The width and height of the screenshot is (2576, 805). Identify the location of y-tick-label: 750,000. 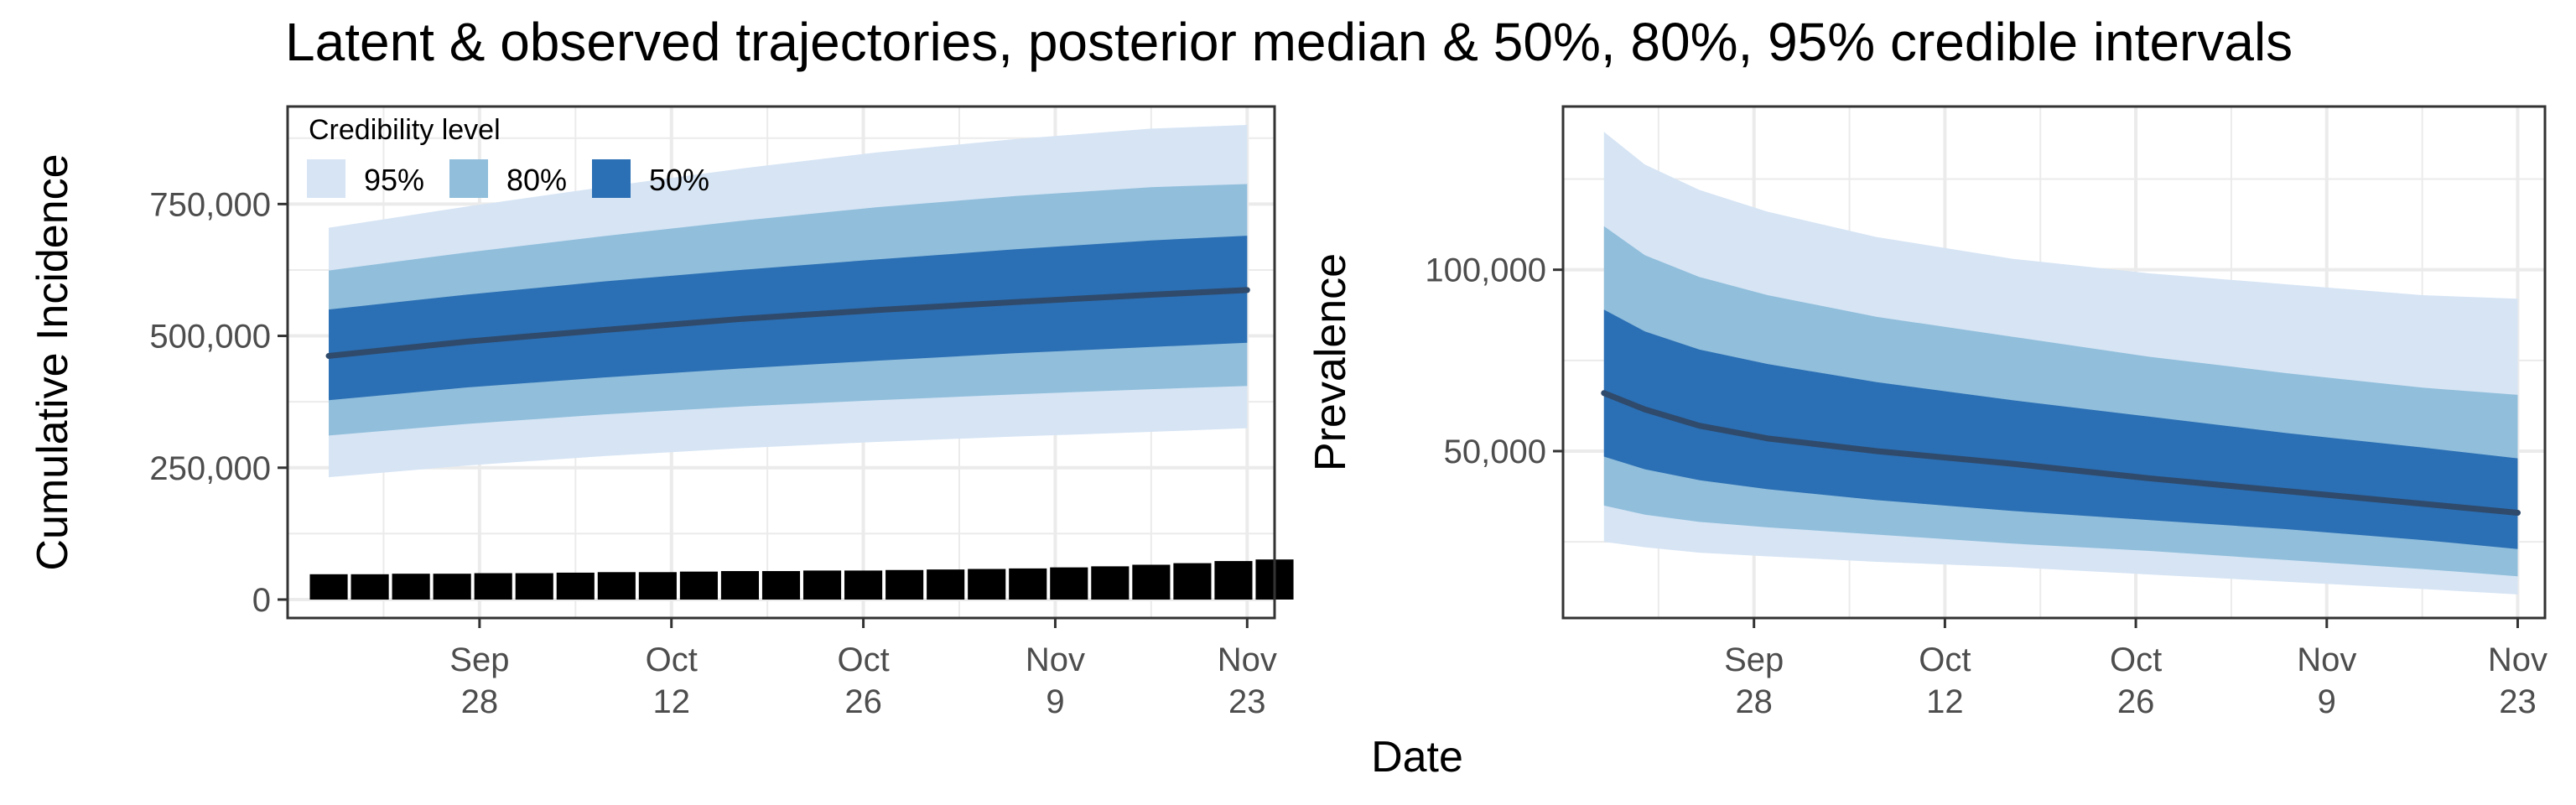
(210, 204).